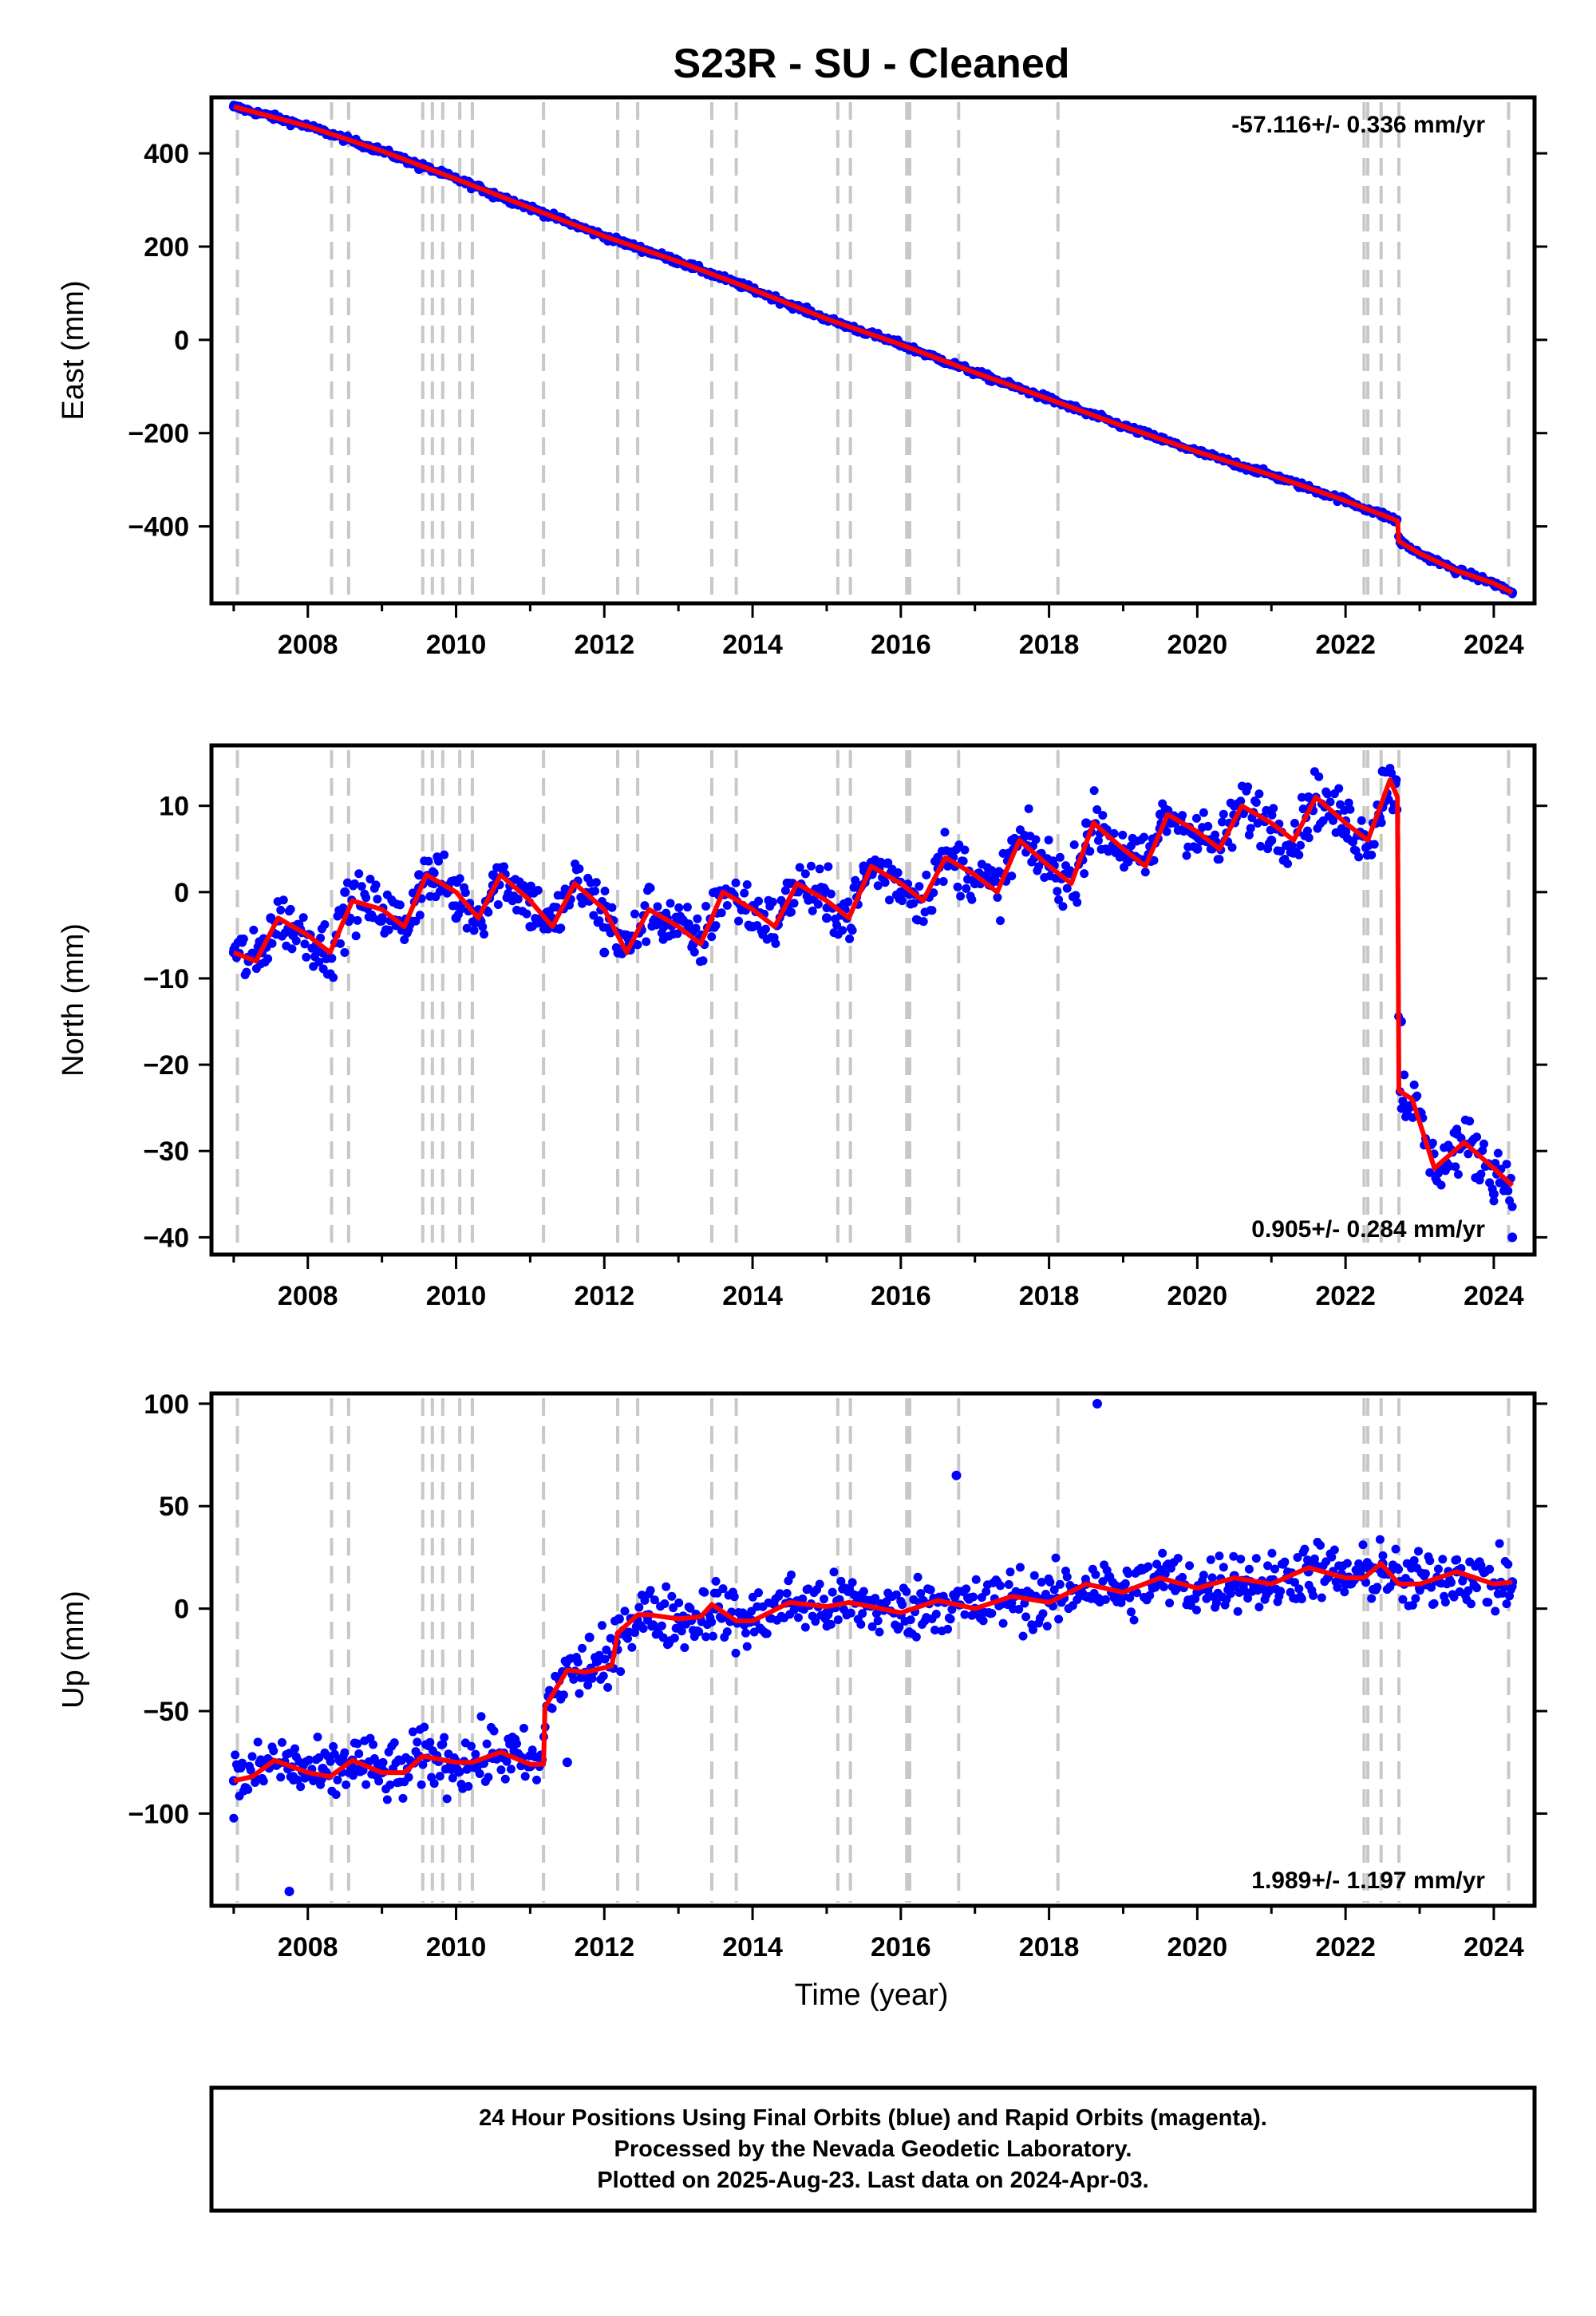  What do you see at coordinates (873, 982) in the screenshot?
I see `north-model-line` at bounding box center [873, 982].